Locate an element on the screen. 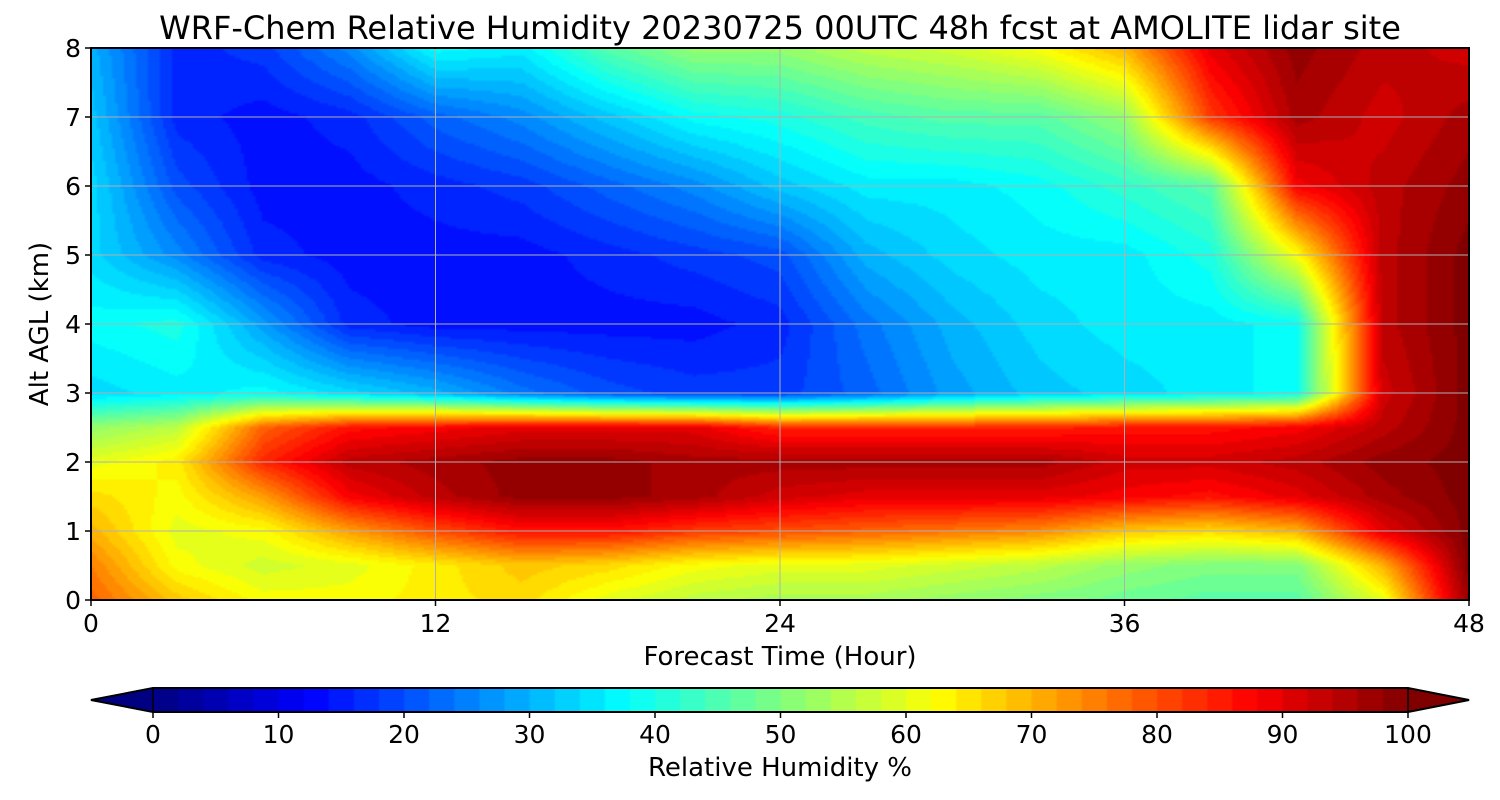 The width and height of the screenshot is (1500, 800). y-axis-label: Alt AGL (km) is located at coordinates (40, 324).